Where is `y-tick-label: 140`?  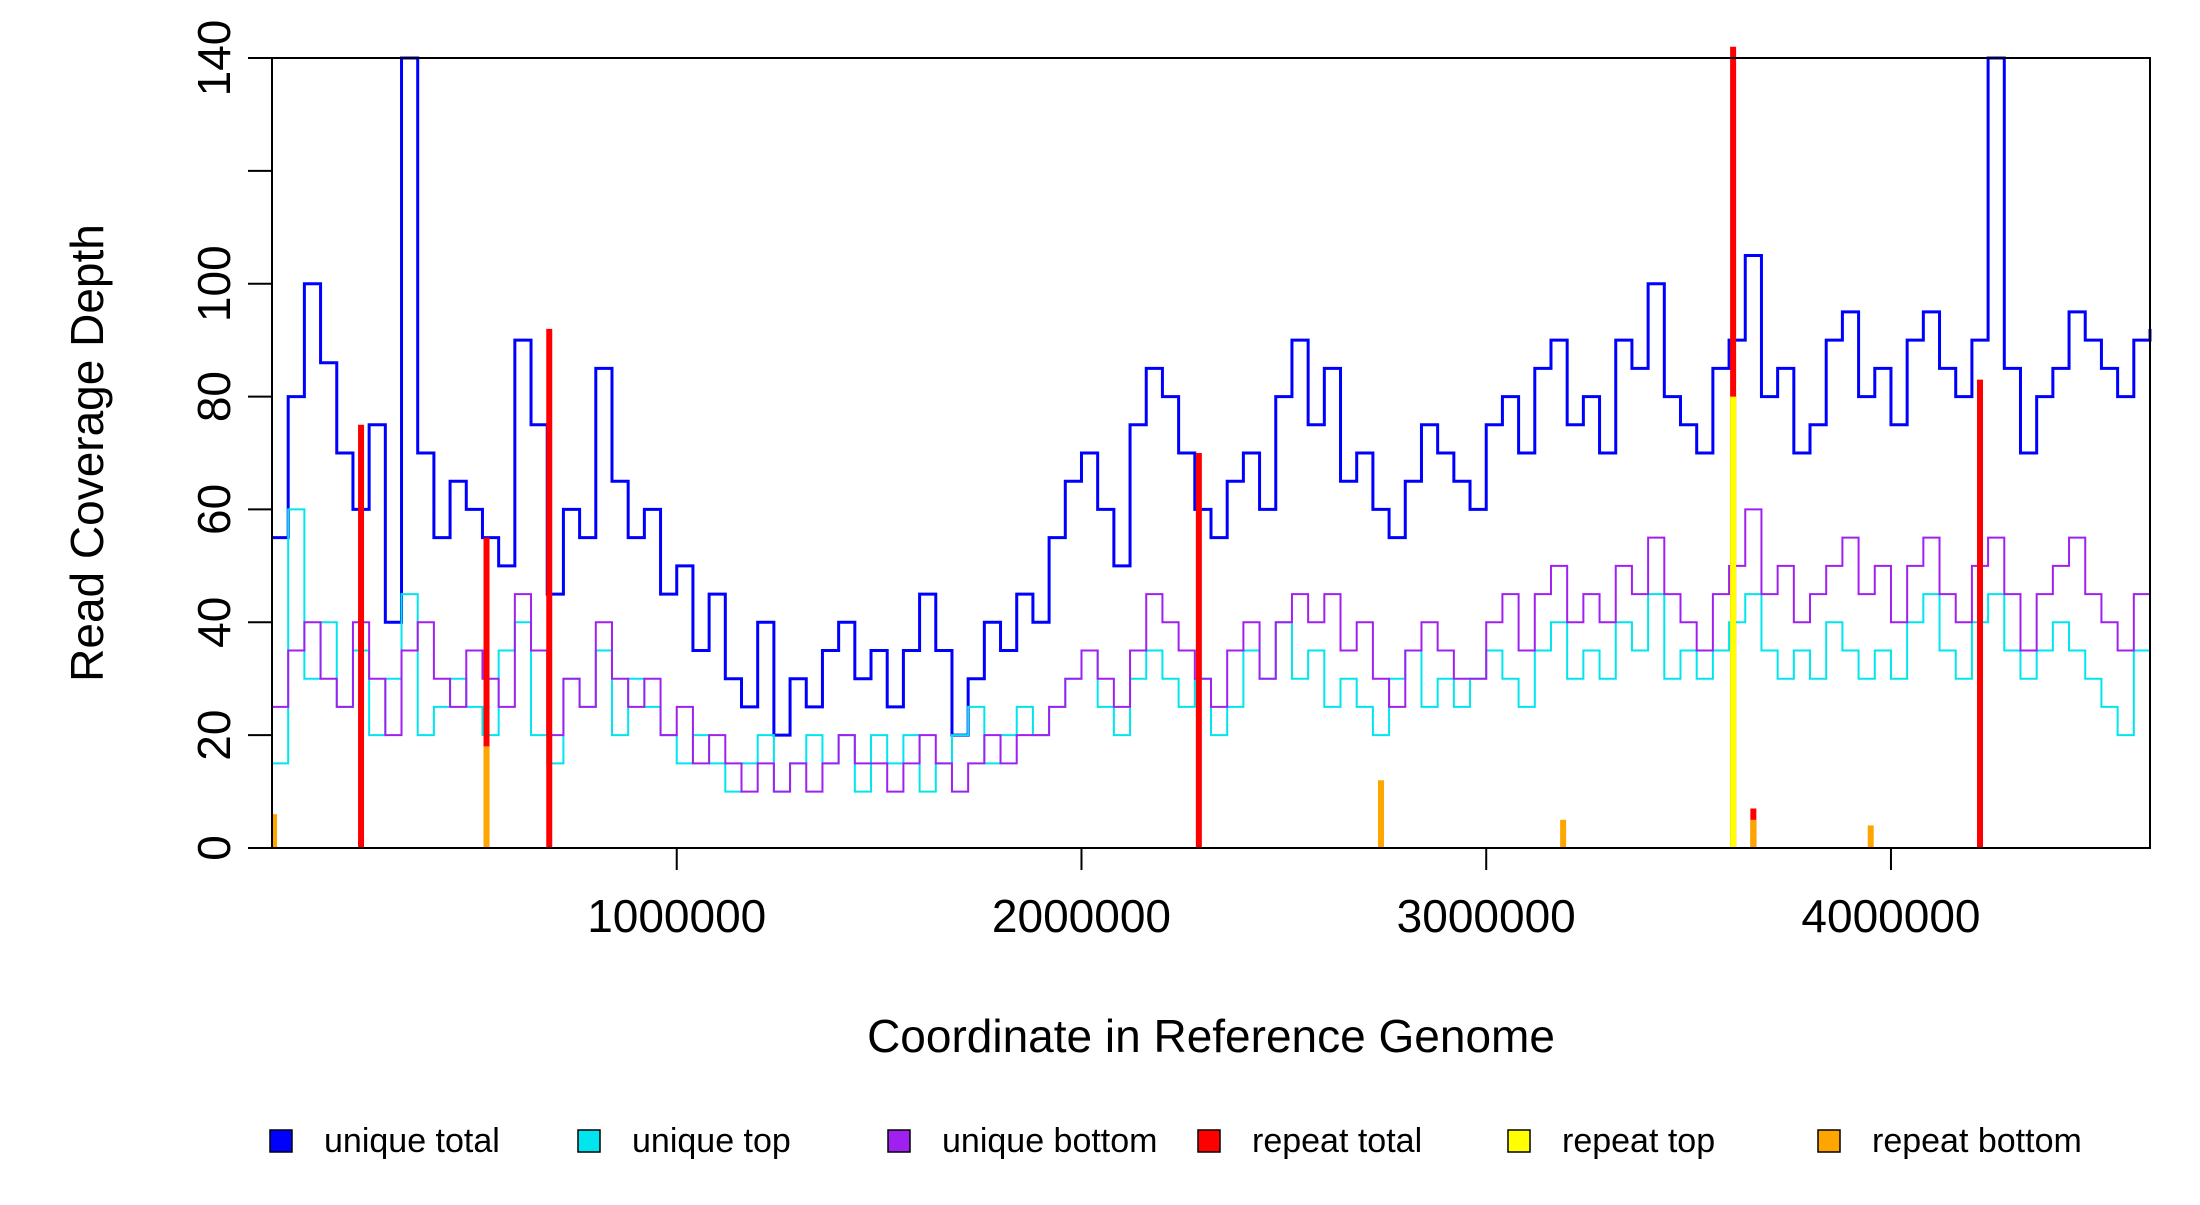 y-tick-label: 140 is located at coordinates (214, 58).